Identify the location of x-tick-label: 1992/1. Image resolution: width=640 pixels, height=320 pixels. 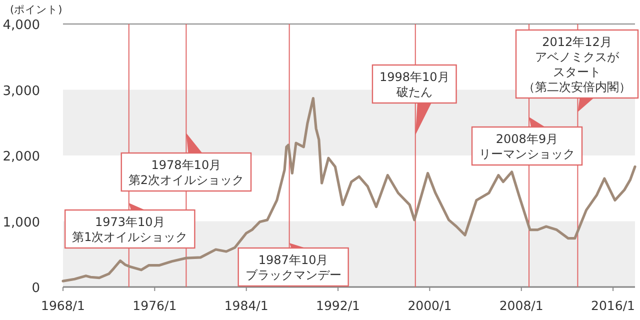
(338, 305).